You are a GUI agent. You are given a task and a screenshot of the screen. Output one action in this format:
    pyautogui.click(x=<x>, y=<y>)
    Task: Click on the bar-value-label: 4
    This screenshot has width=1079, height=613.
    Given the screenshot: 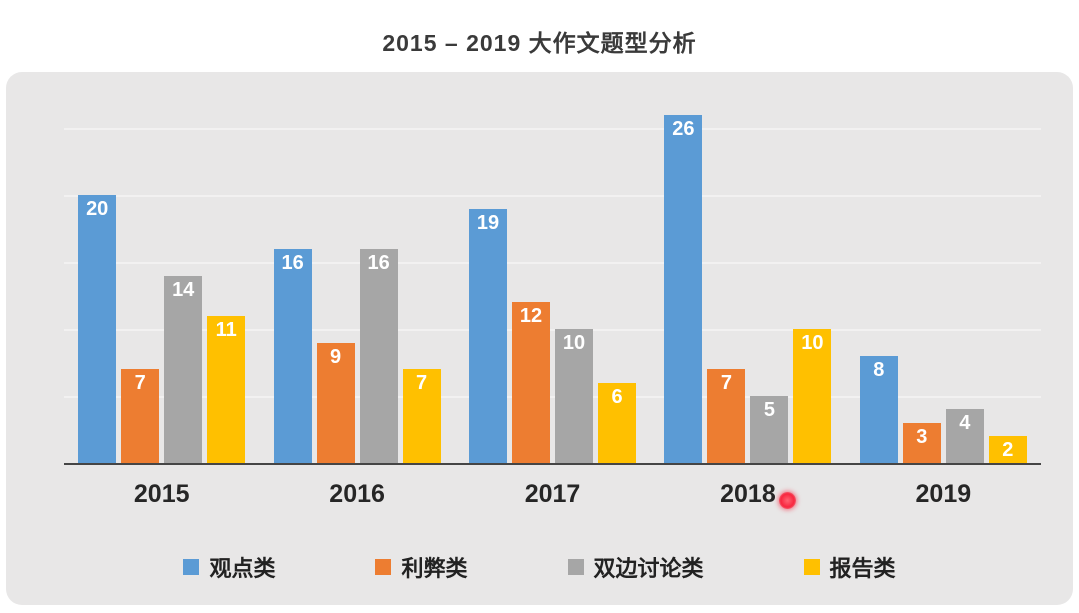 What is the action you would take?
    pyautogui.click(x=965, y=423)
    